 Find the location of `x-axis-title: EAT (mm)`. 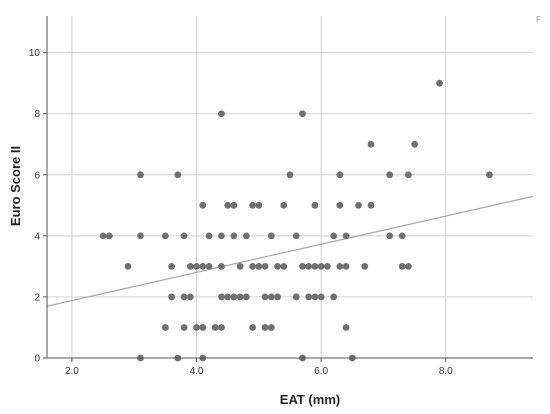

x-axis-title: EAT (mm) is located at coordinates (310, 399).